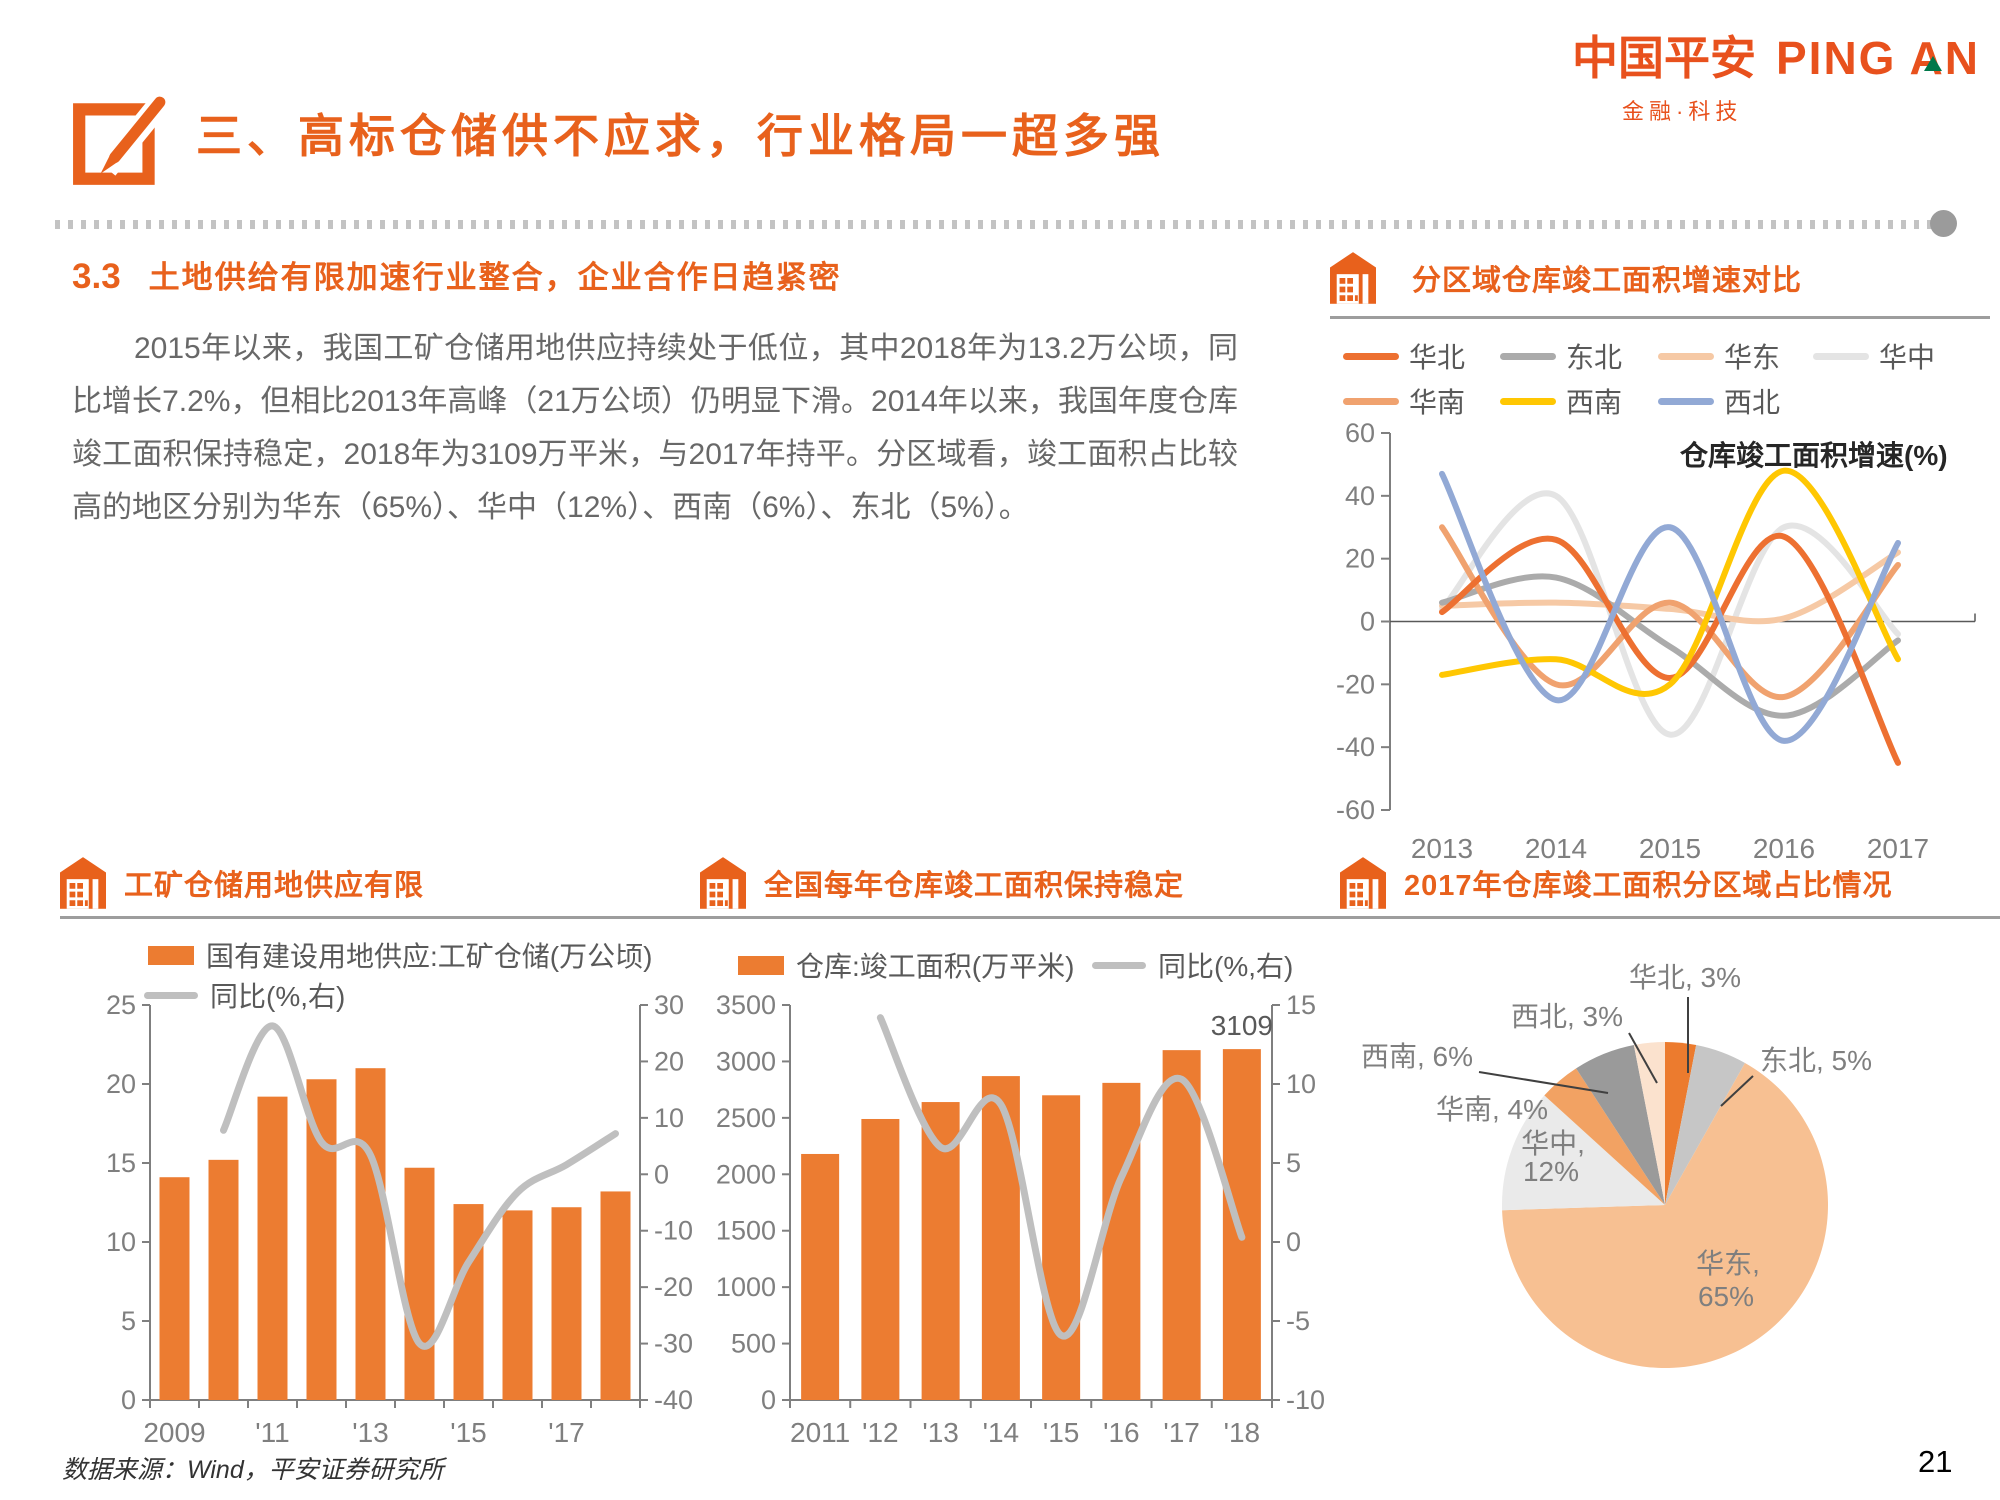  What do you see at coordinates (993, 224) in the screenshot?
I see `dotted-separator` at bounding box center [993, 224].